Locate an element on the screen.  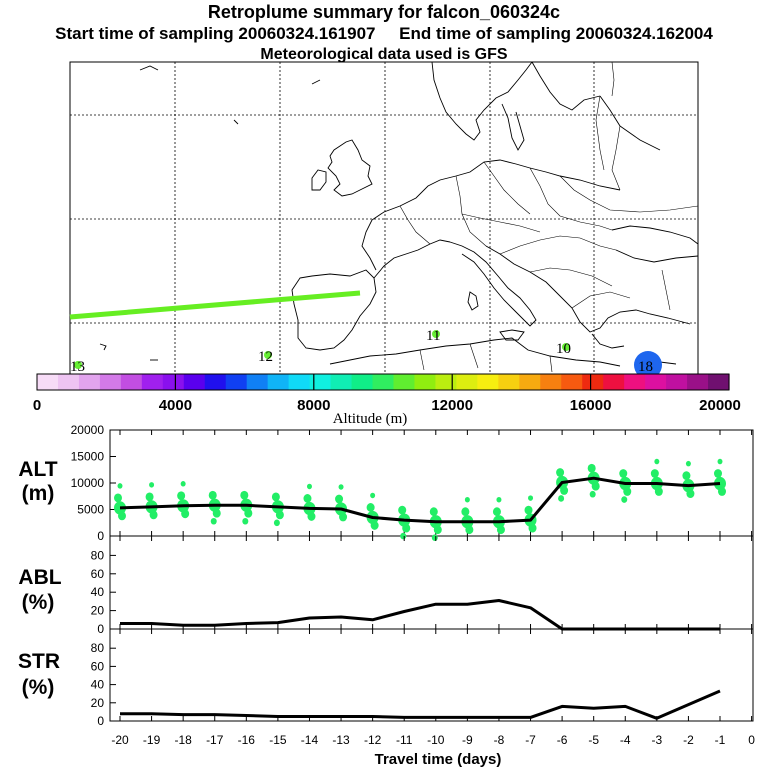
xtick-label: -2 is located at coordinates (688, 740).